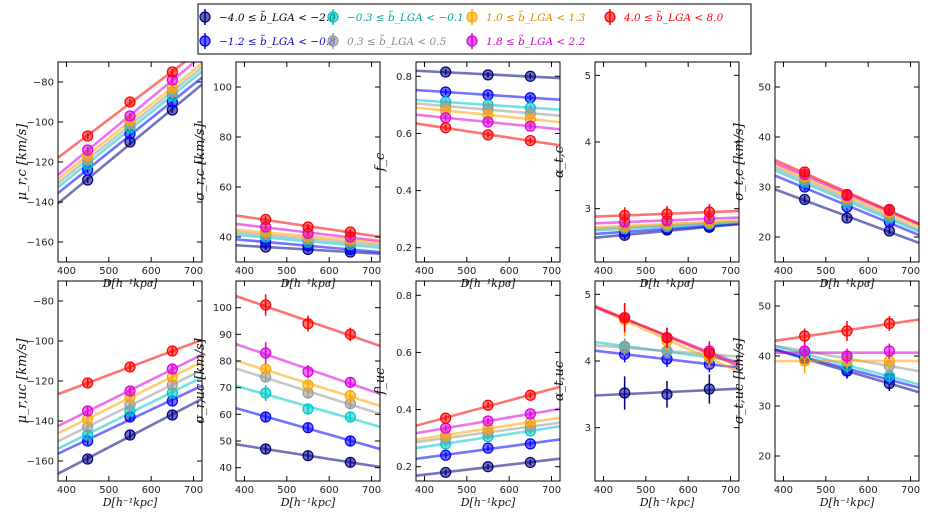 This screenshot has height=516, width=947. Describe the element at coordinates (225, 335) in the screenshot. I see `y-tick-label: 90` at that location.